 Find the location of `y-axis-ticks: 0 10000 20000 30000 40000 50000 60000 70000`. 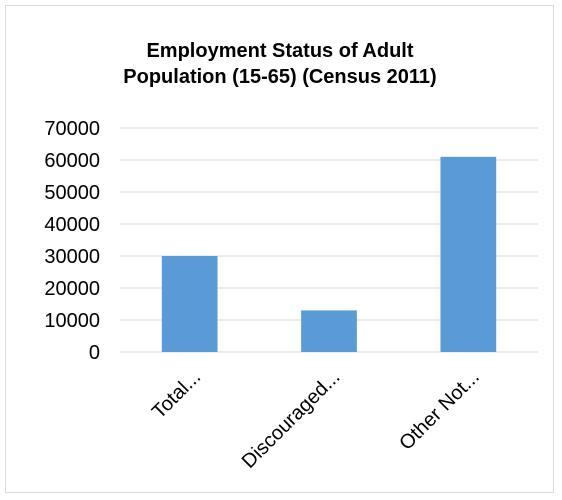

y-axis-ticks: 0 10000 20000 30000 40000 50000 60000 70000 is located at coordinates (72, 241).